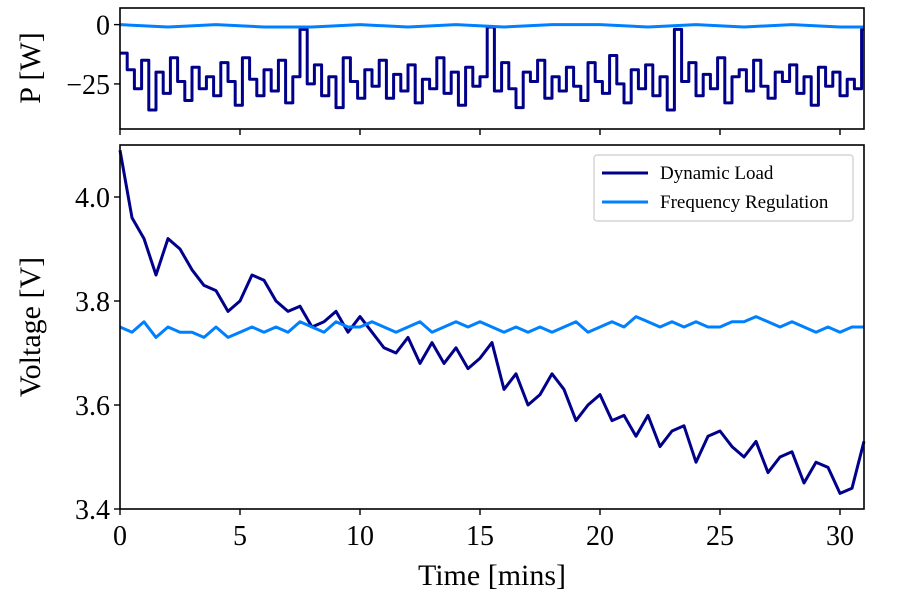 Image resolution: width=900 pixels, height=600 pixels. What do you see at coordinates (92, 406) in the screenshot?
I see `voltage-y-tick-label: 3.6` at bounding box center [92, 406].